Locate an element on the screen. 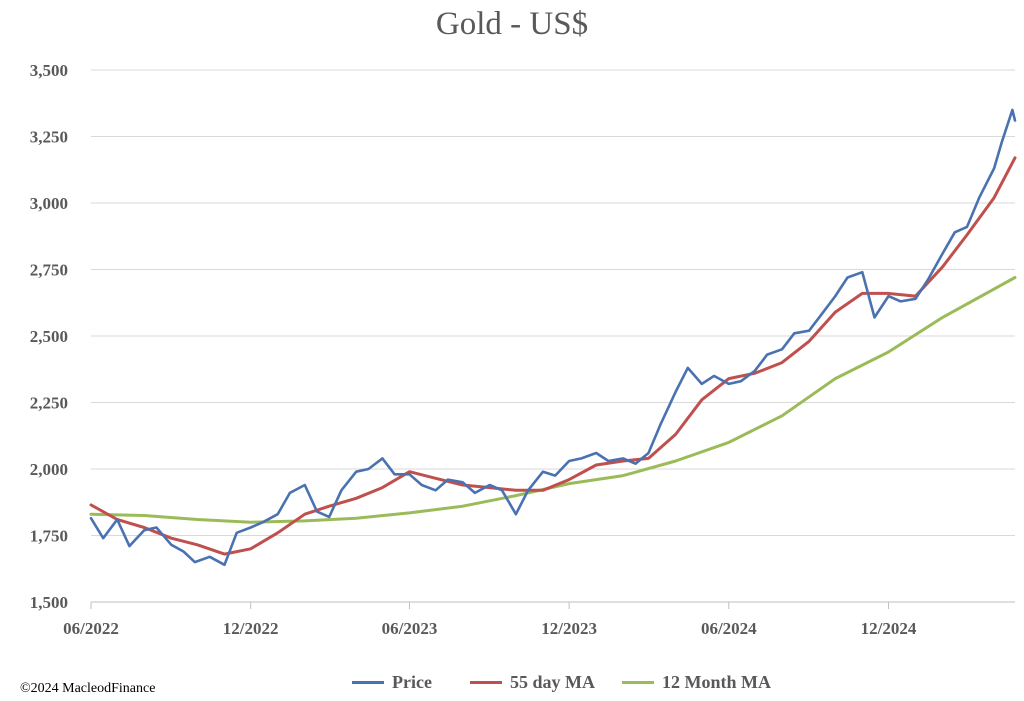  y-tick-label: 2,500 is located at coordinates (49, 336).